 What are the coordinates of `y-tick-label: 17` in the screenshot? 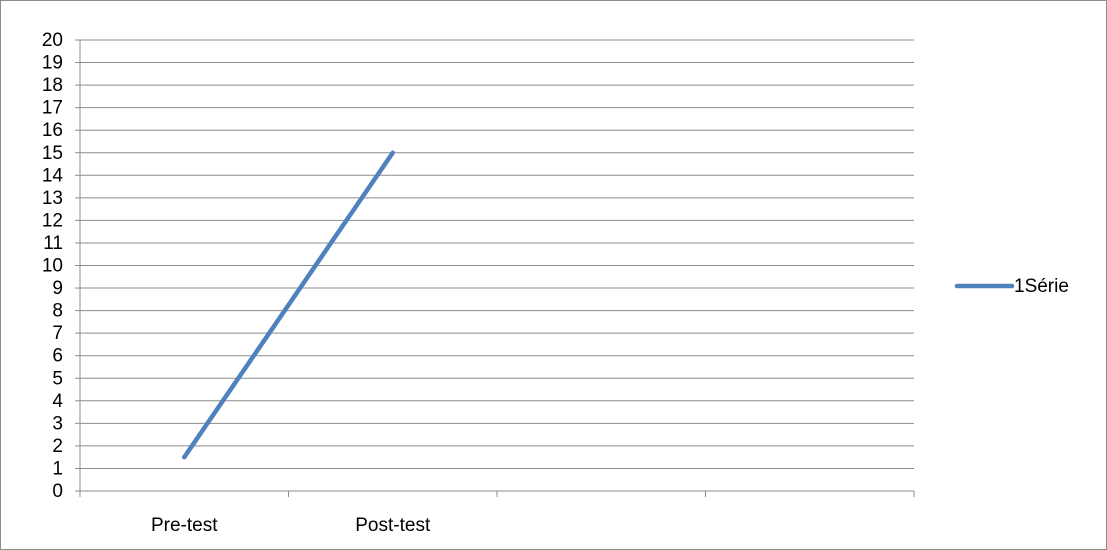 It's located at (52, 108).